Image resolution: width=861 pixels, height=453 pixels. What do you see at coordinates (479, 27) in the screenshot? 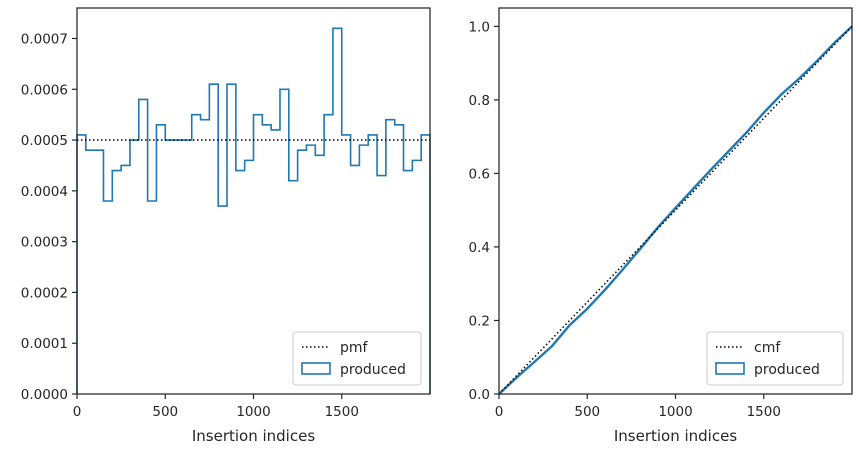
I see `y-tick-label: 1.0` at bounding box center [479, 27].